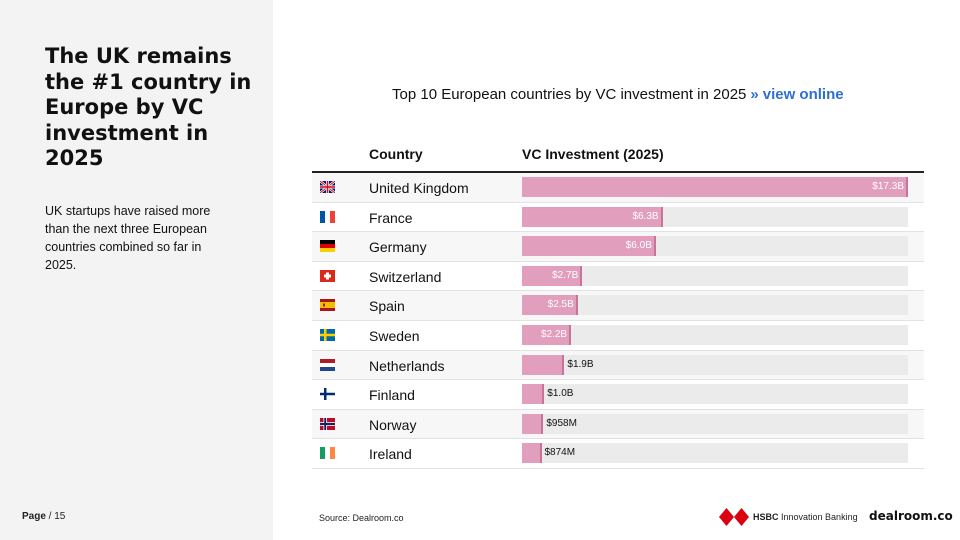 The height and width of the screenshot is (540, 960). I want to click on bar-track: $1.0B, so click(715, 394).